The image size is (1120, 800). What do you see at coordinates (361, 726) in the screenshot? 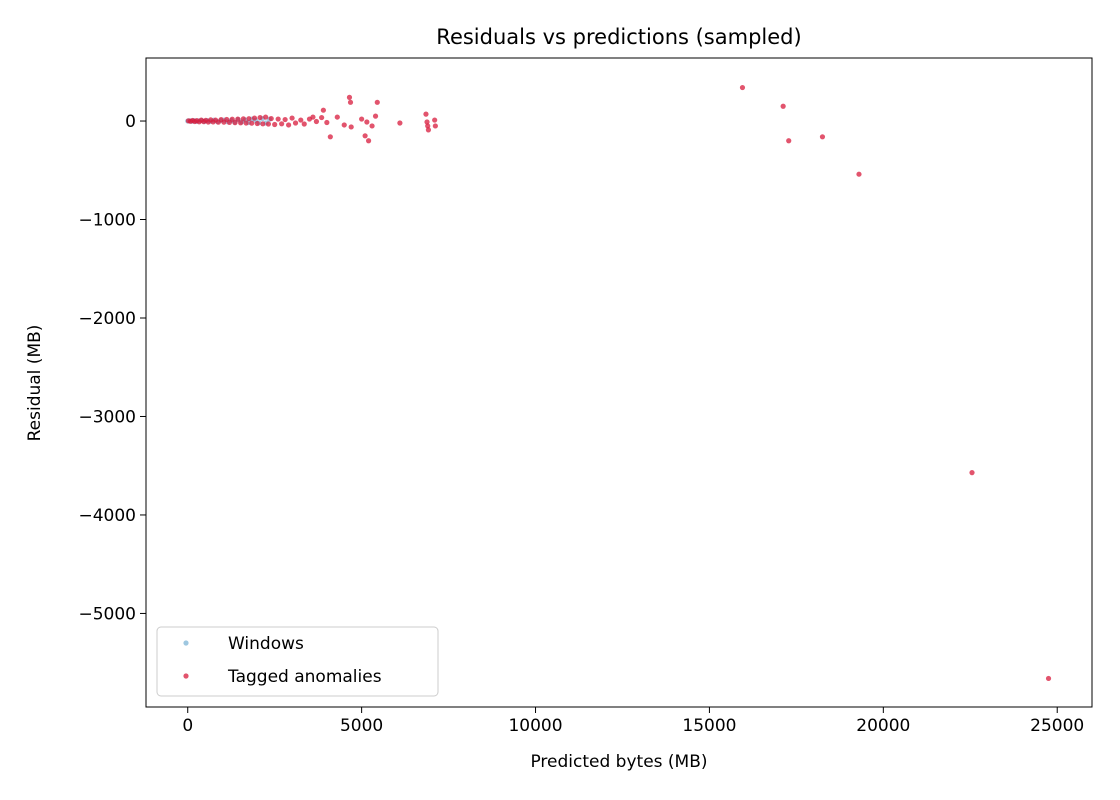
I see `x-tick-label: 5000` at bounding box center [361, 726].